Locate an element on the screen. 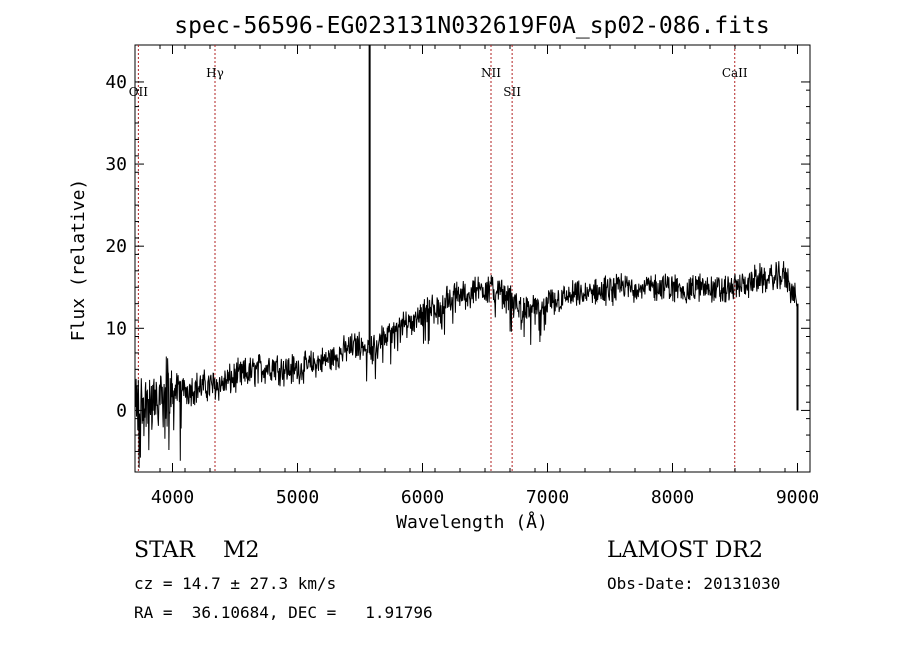 This screenshot has height=649, width=900. x-axis-label: Wavelength (Å) is located at coordinates (472, 522).